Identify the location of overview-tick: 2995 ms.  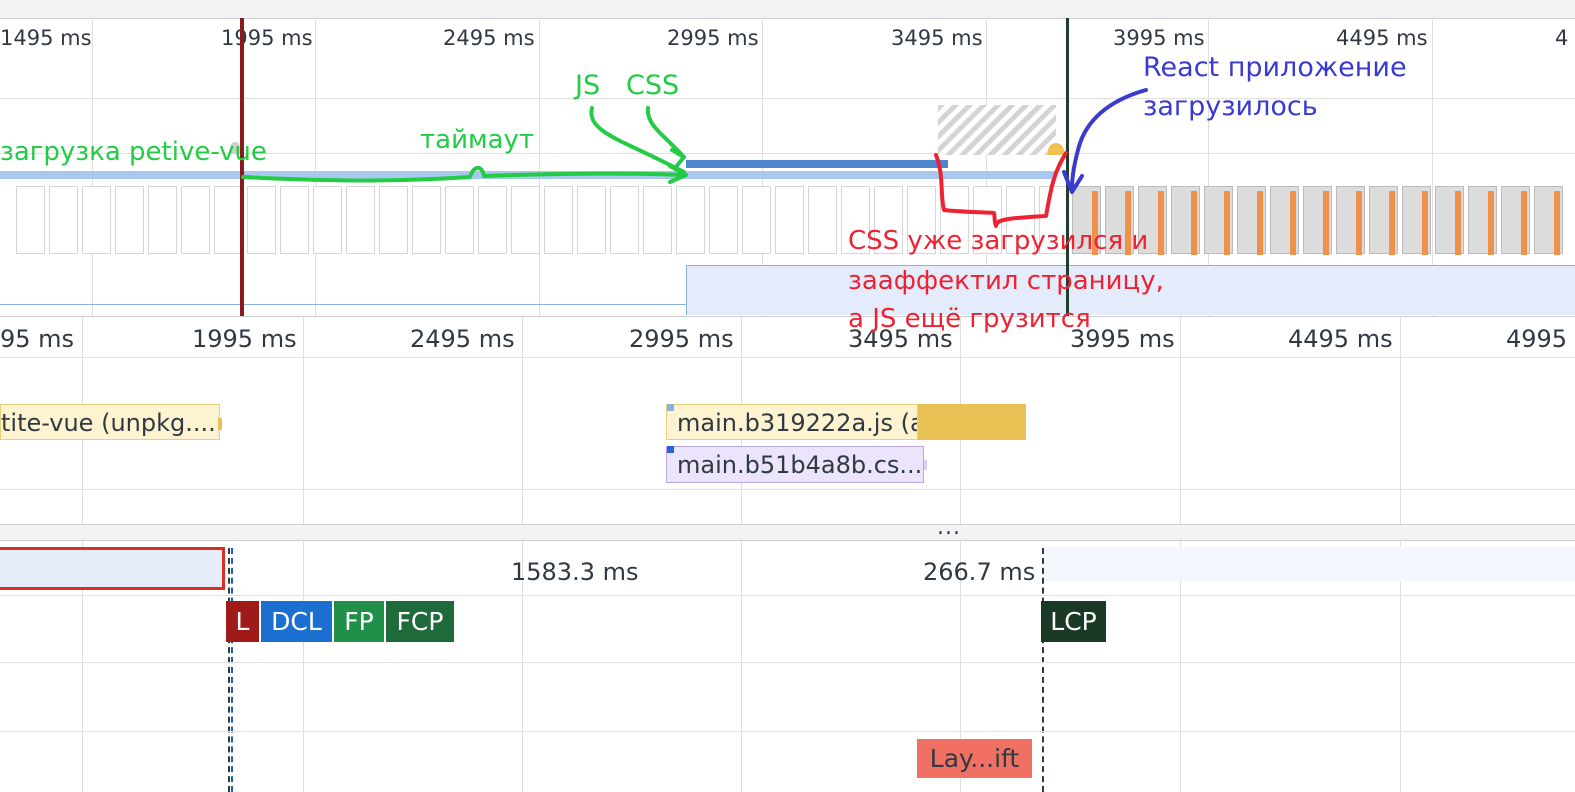
(713, 38).